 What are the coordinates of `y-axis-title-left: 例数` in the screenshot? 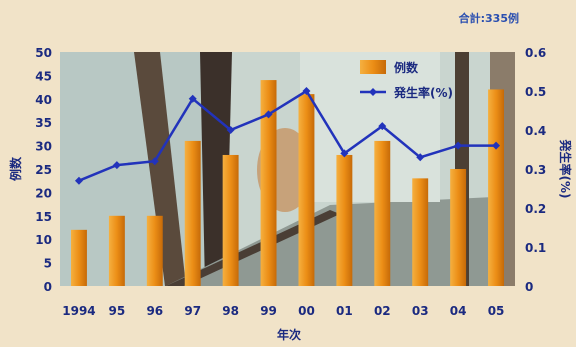 It's located at (15, 168).